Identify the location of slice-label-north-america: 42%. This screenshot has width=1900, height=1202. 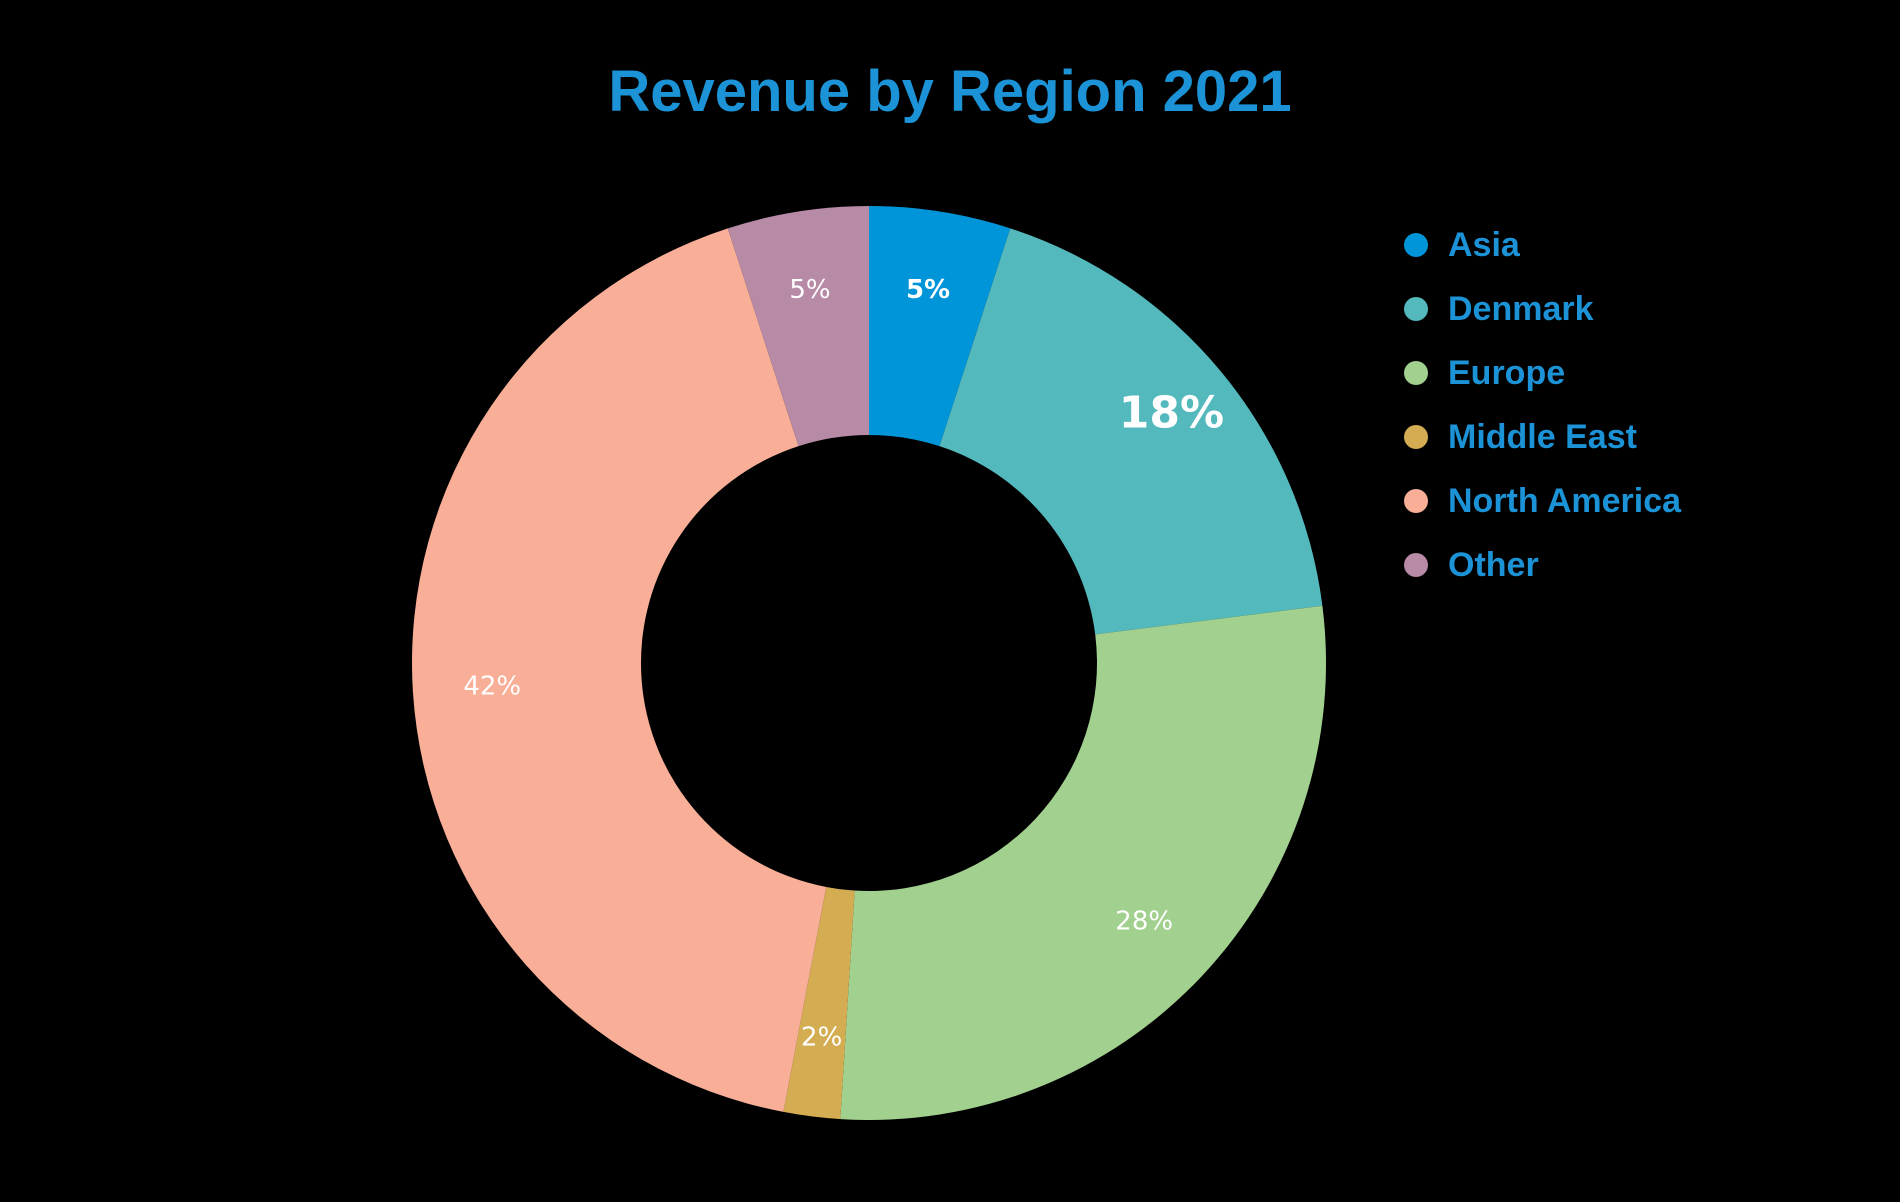
(492, 687).